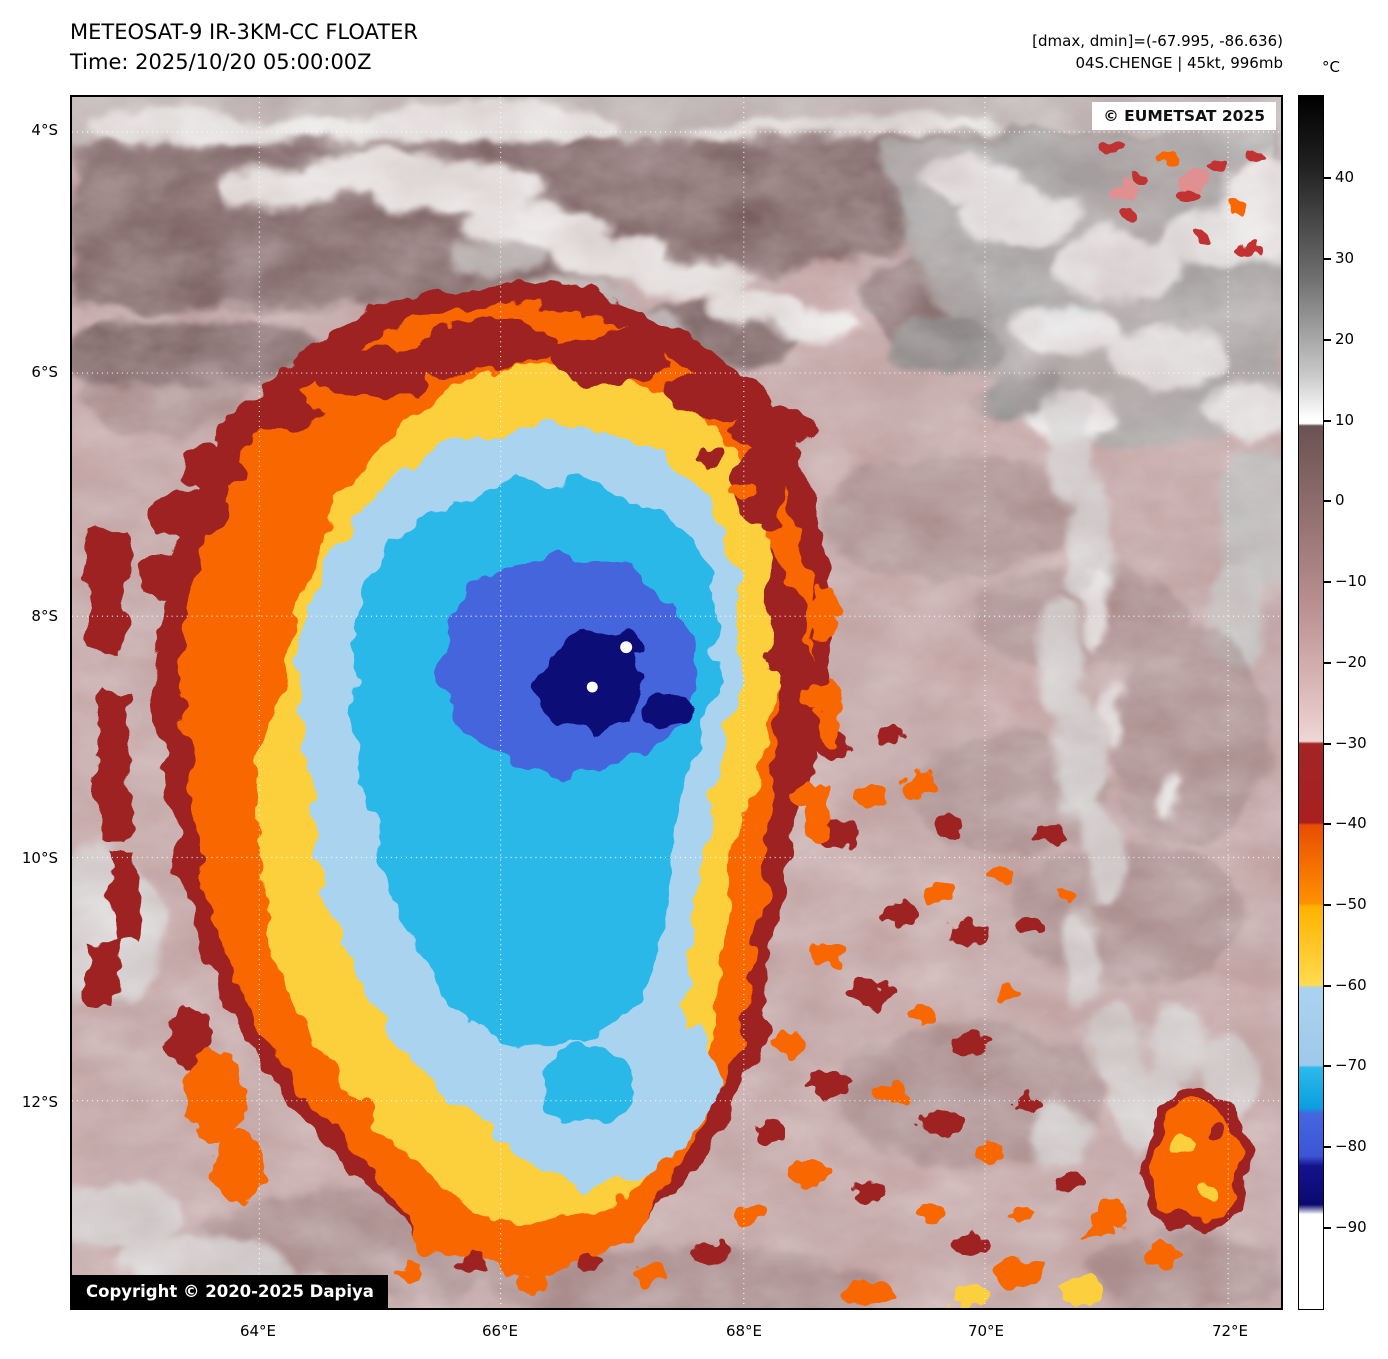 The image size is (1388, 1359). Describe the element at coordinates (1351, 581) in the screenshot. I see `colorbar-tick-label: −10` at that location.